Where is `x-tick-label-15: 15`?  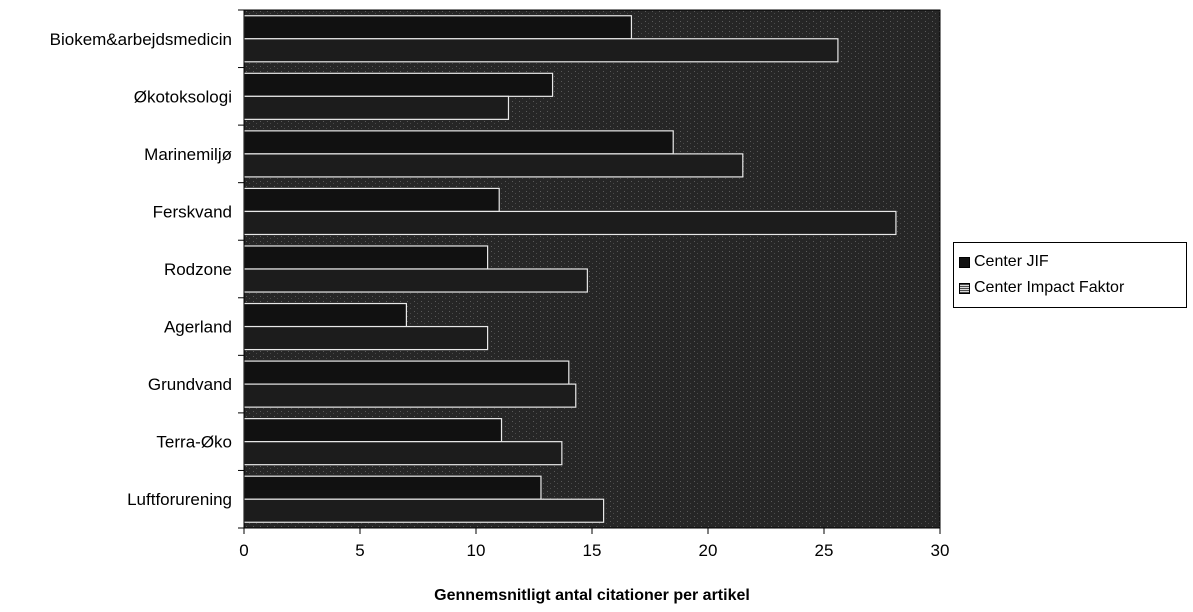
x-tick-label-15: 15 is located at coordinates (592, 550).